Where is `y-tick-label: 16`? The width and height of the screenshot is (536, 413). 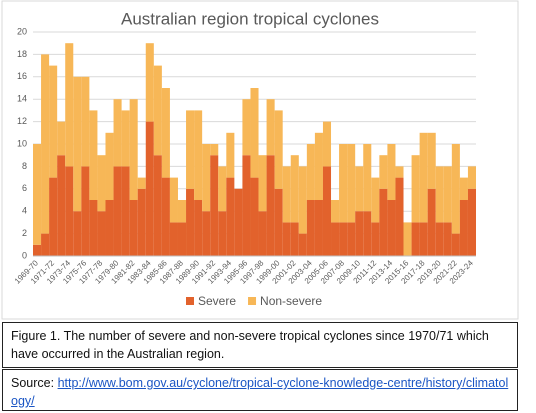
y-tick-label: 16 is located at coordinates (22, 76).